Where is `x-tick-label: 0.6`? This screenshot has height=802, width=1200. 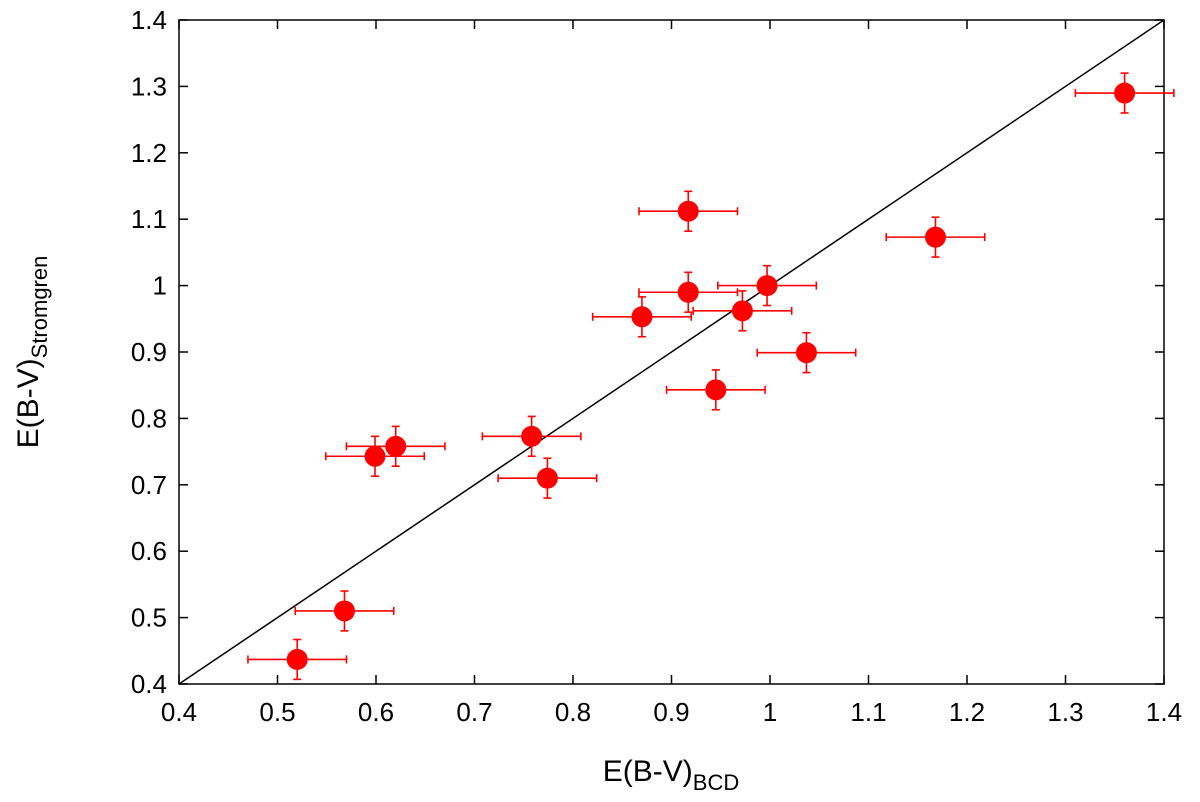
x-tick-label: 0.6 is located at coordinates (376, 712).